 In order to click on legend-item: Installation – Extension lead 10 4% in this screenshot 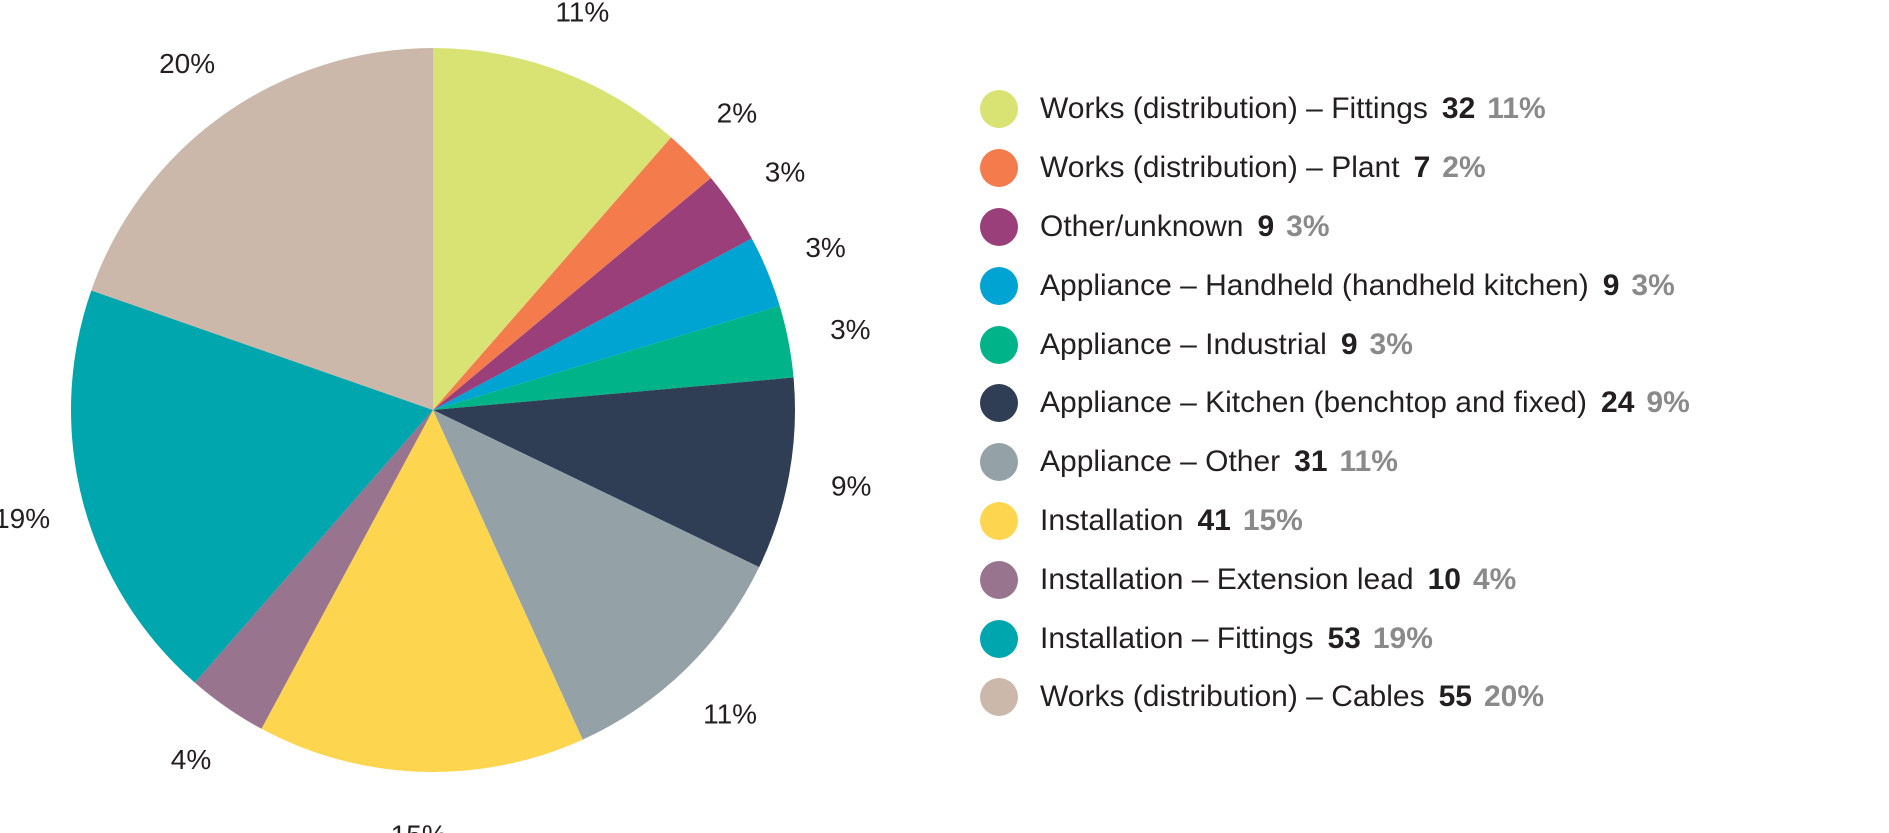, I will do `click(1335, 579)`.